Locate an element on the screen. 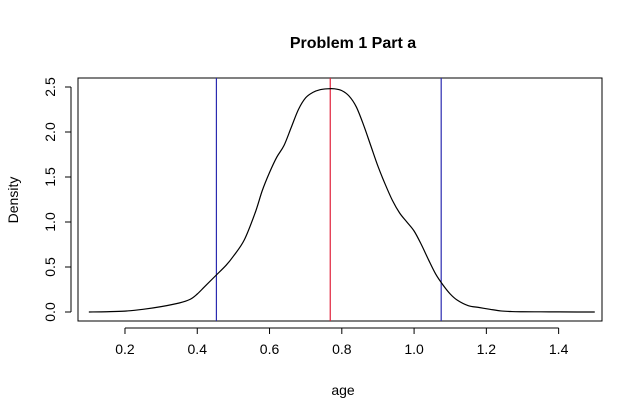 This screenshot has height=418, width=643. y-tick-label-3: 1.5 is located at coordinates (50, 177).